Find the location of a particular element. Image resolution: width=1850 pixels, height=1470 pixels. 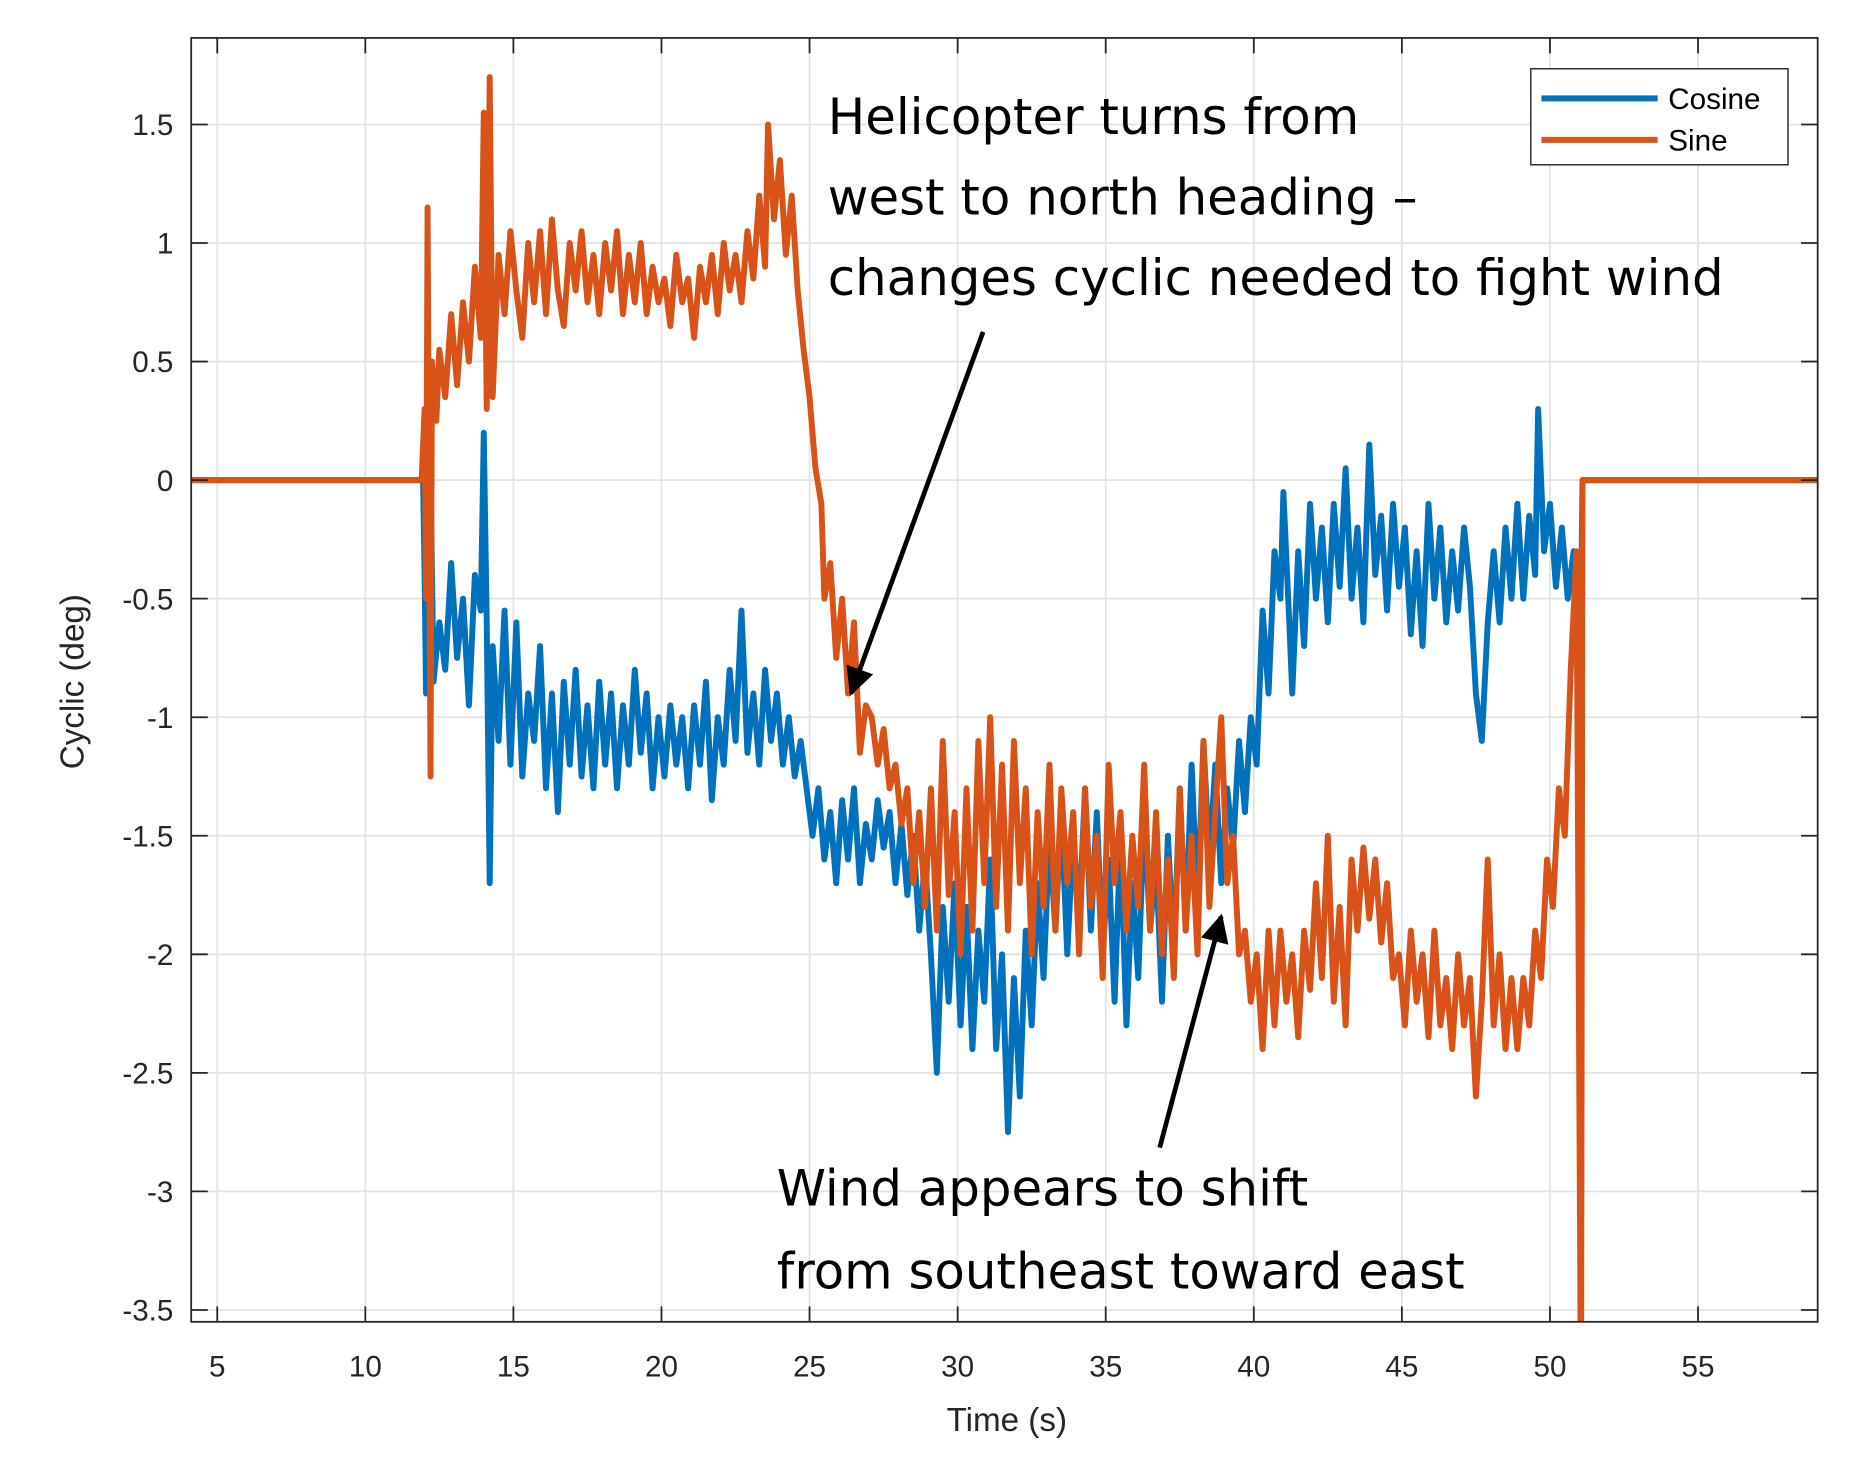

y-tick-labels: 1.5 1 0.5 0 -0.5 -1 -1.5 -2 -2.5 -3 -3.5 is located at coordinates (147, 718).